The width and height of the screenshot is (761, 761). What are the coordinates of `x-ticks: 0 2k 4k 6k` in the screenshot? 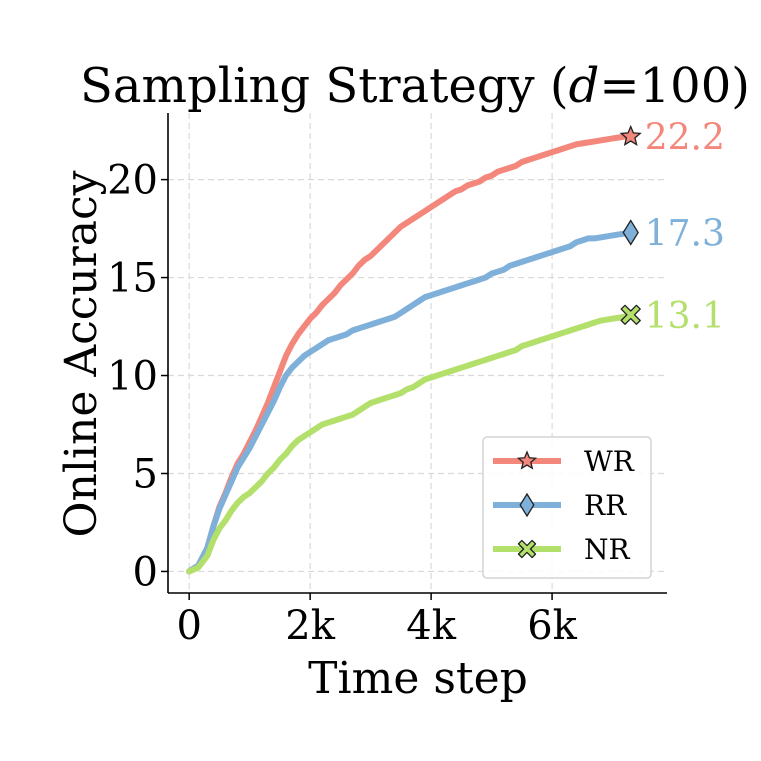 It's located at (377, 621).